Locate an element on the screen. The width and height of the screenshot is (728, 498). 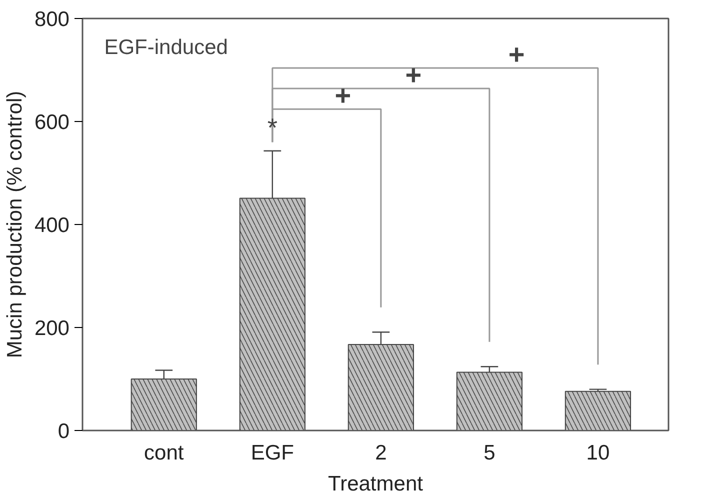
y-tick-label: 0 is located at coordinates (64, 431).